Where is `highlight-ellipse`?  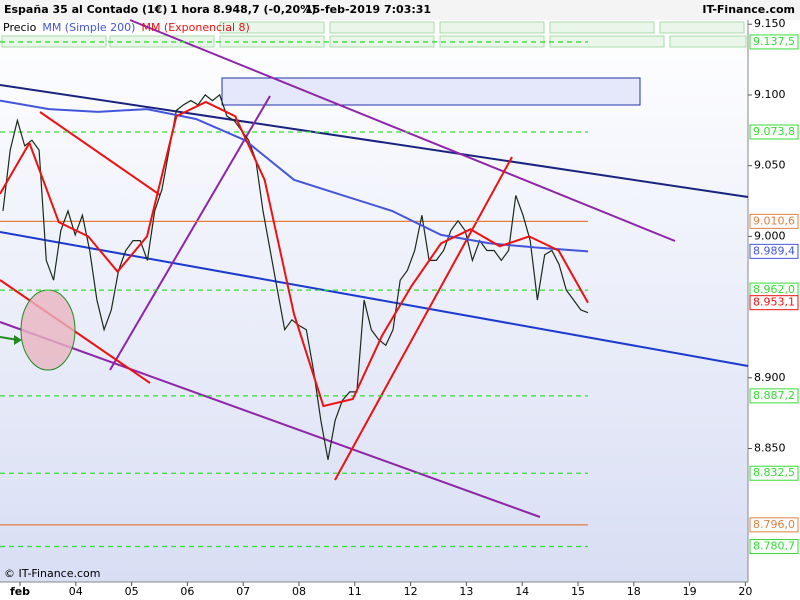 highlight-ellipse is located at coordinates (48, 330).